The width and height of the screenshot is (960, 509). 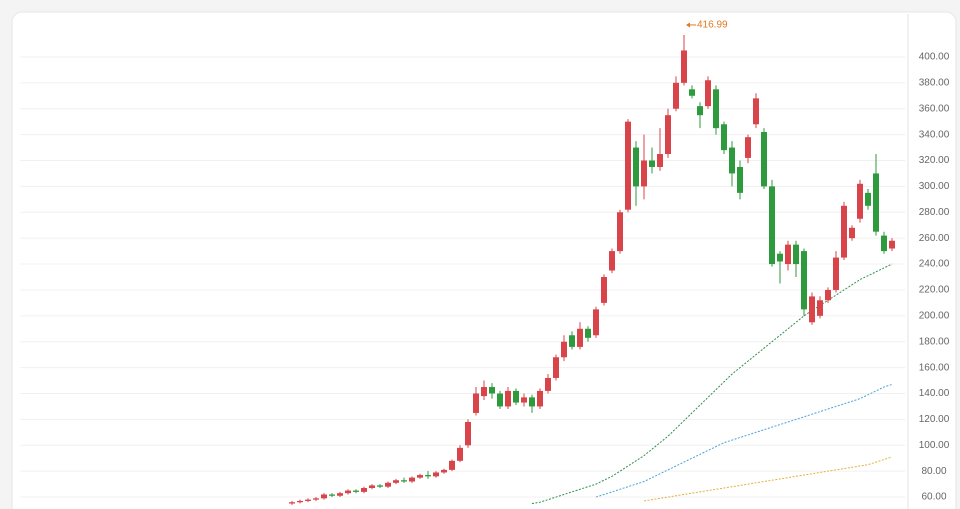 What do you see at coordinates (934, 341) in the screenshot?
I see `y-tick-label: 180.00` at bounding box center [934, 341].